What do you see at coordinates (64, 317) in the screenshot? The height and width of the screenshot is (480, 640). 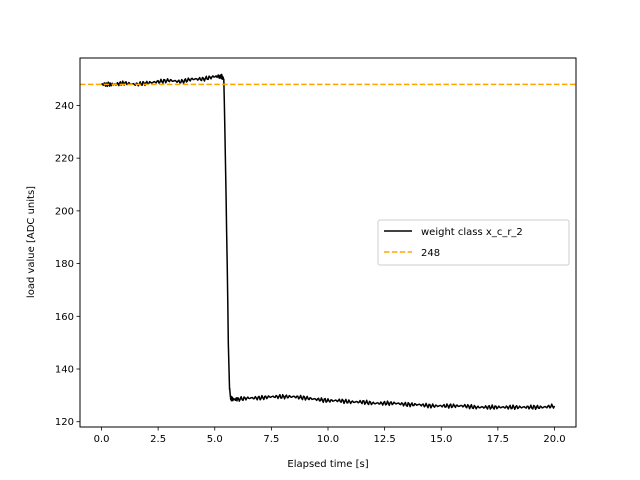 I see `y-tick-label: 160` at bounding box center [64, 317].